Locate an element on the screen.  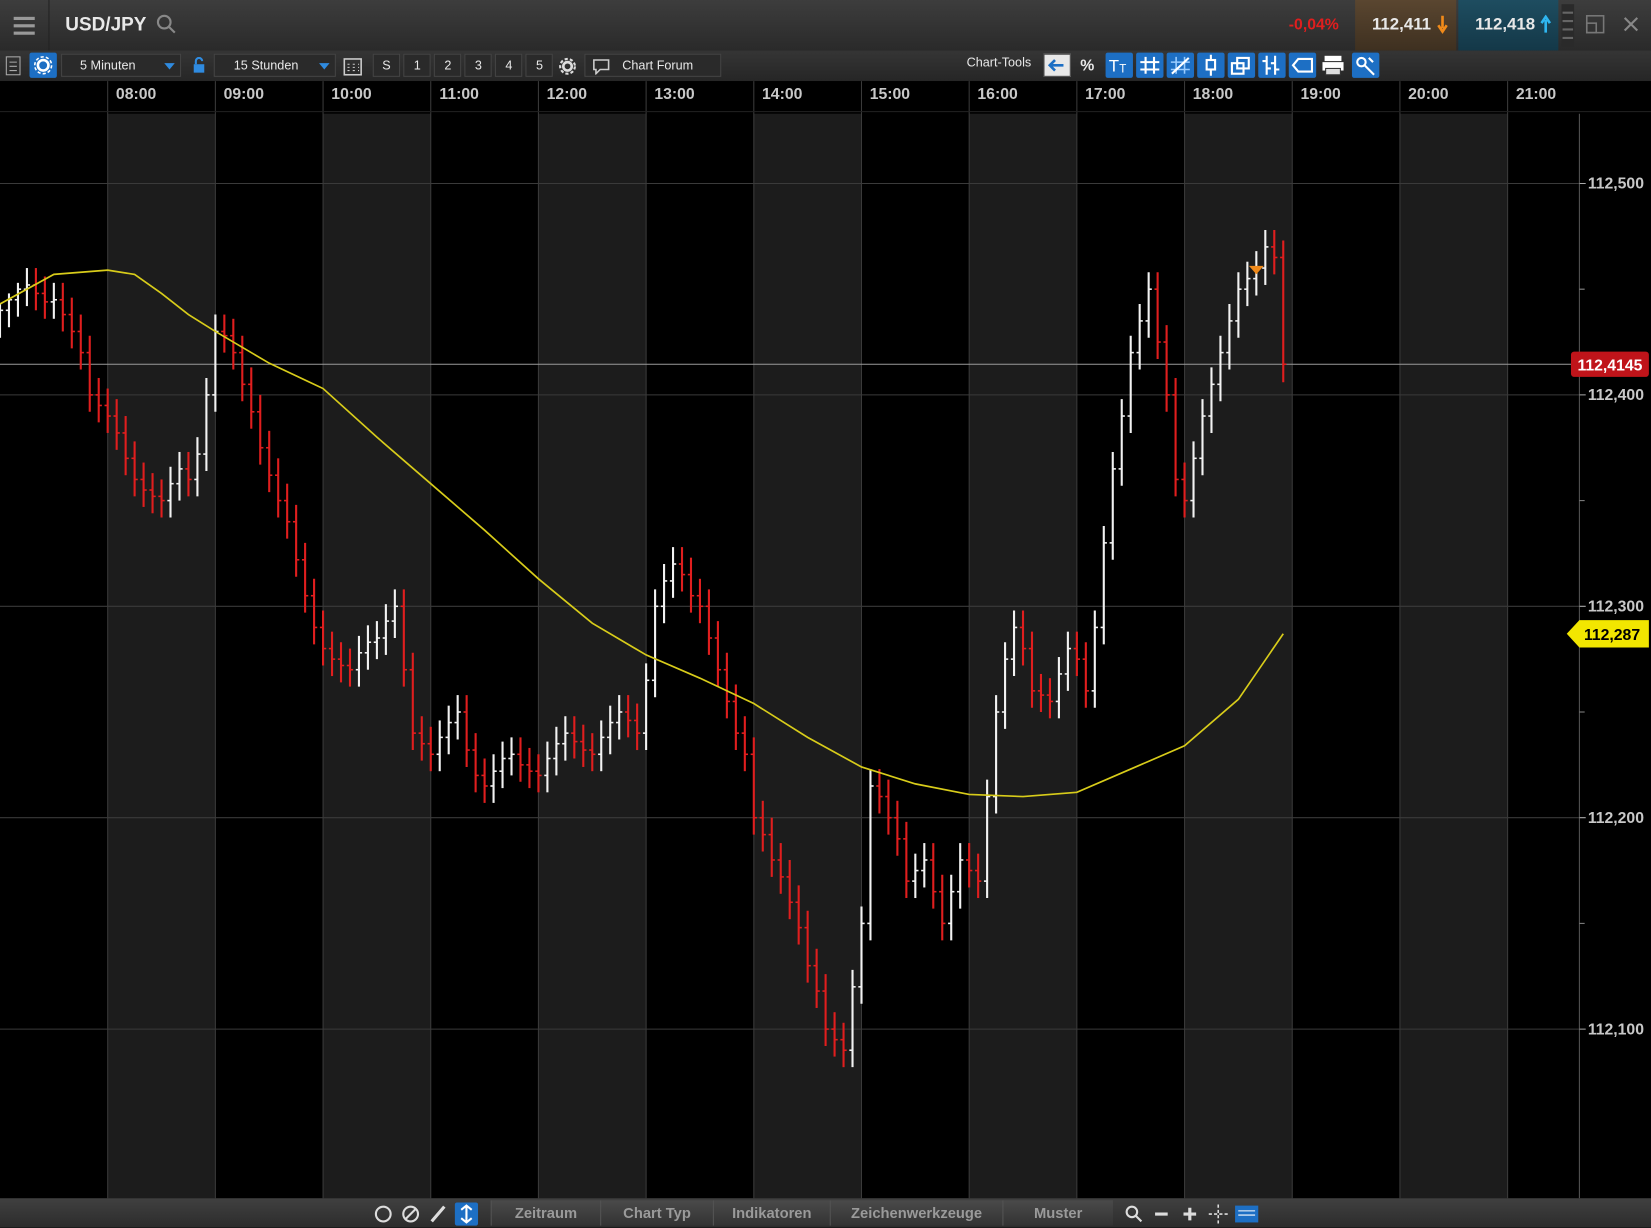
button-label: S is located at coordinates (386, 65).